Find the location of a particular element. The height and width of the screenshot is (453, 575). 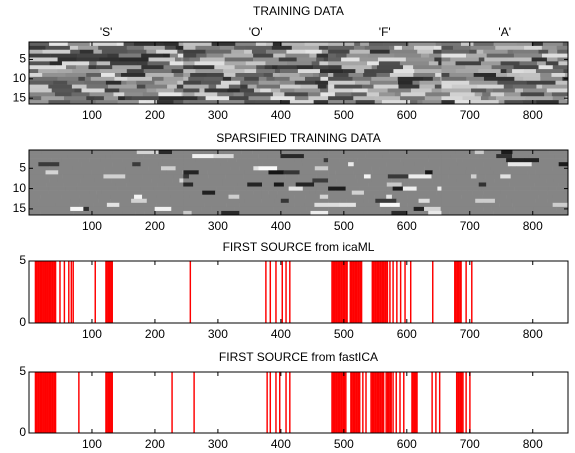

x-tick-label: 600 is located at coordinates (407, 444).